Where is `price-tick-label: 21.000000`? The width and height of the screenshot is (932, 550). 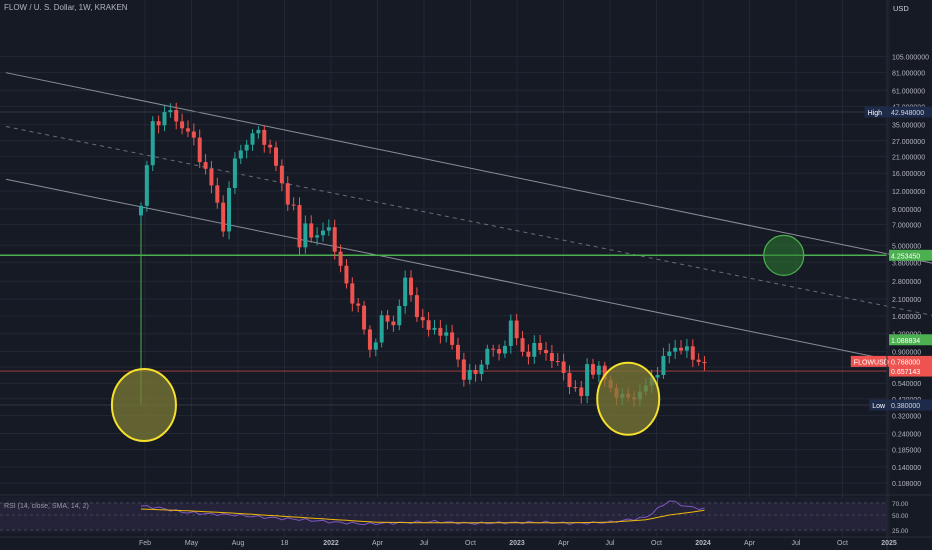
price-tick-label: 21.000000 is located at coordinates (908, 157).